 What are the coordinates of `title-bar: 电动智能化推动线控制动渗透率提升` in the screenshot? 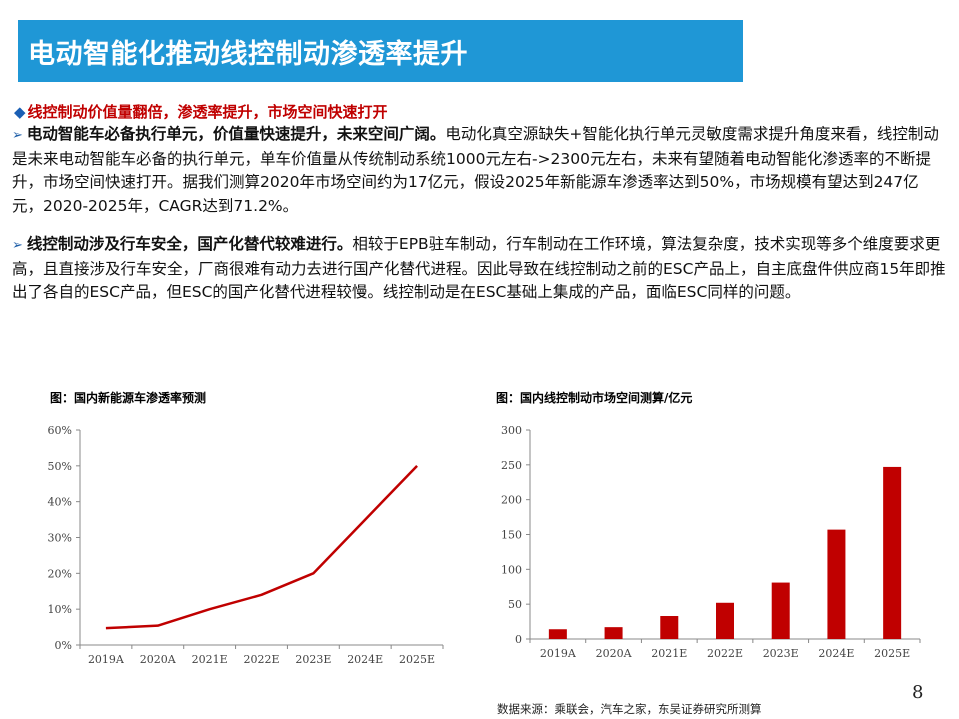 It's located at (380, 51).